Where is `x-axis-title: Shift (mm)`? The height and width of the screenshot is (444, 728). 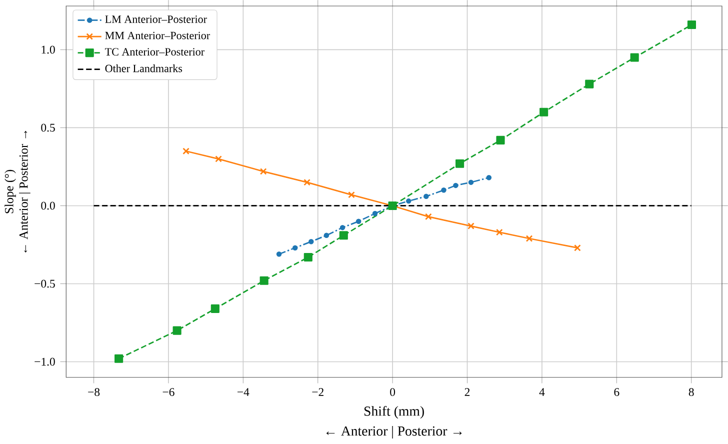 x-axis-title: Shift (mm) is located at coordinates (394, 412).